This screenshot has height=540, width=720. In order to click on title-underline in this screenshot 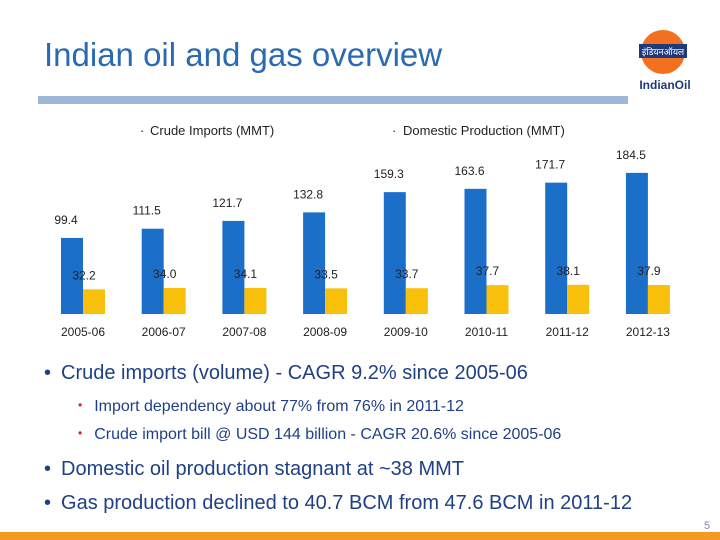, I will do `click(333, 100)`.